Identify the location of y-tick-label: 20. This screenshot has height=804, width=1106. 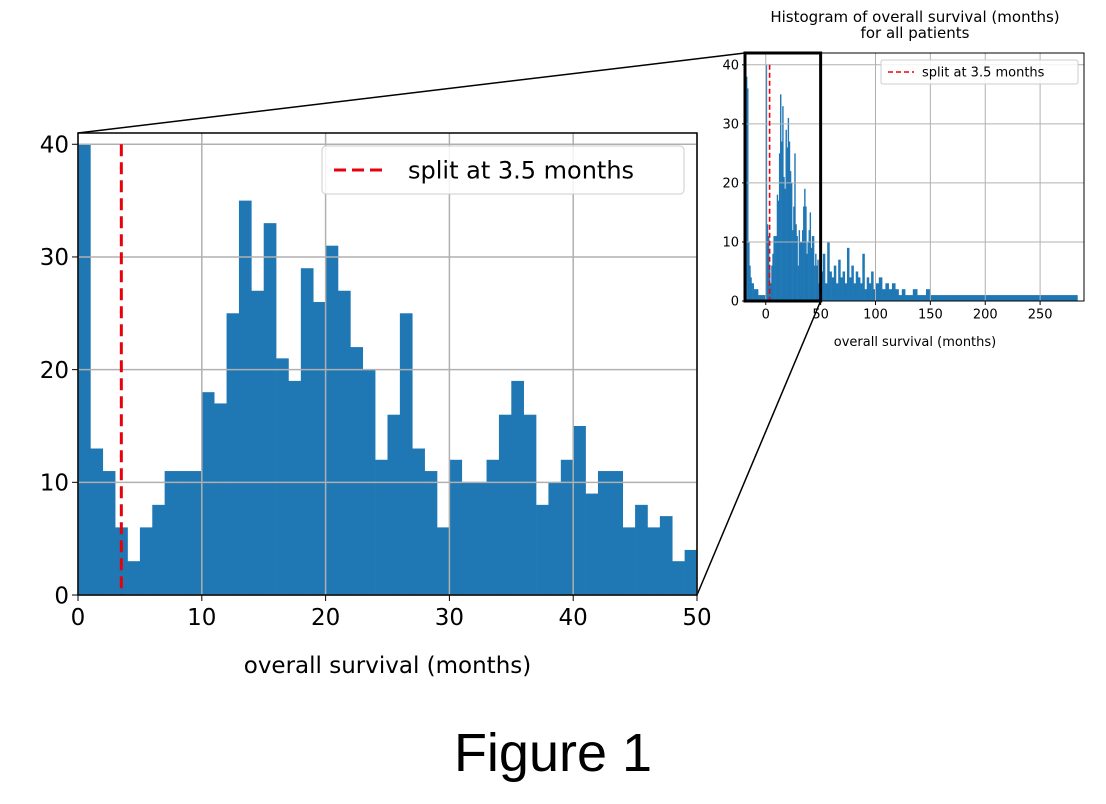
(54, 371).